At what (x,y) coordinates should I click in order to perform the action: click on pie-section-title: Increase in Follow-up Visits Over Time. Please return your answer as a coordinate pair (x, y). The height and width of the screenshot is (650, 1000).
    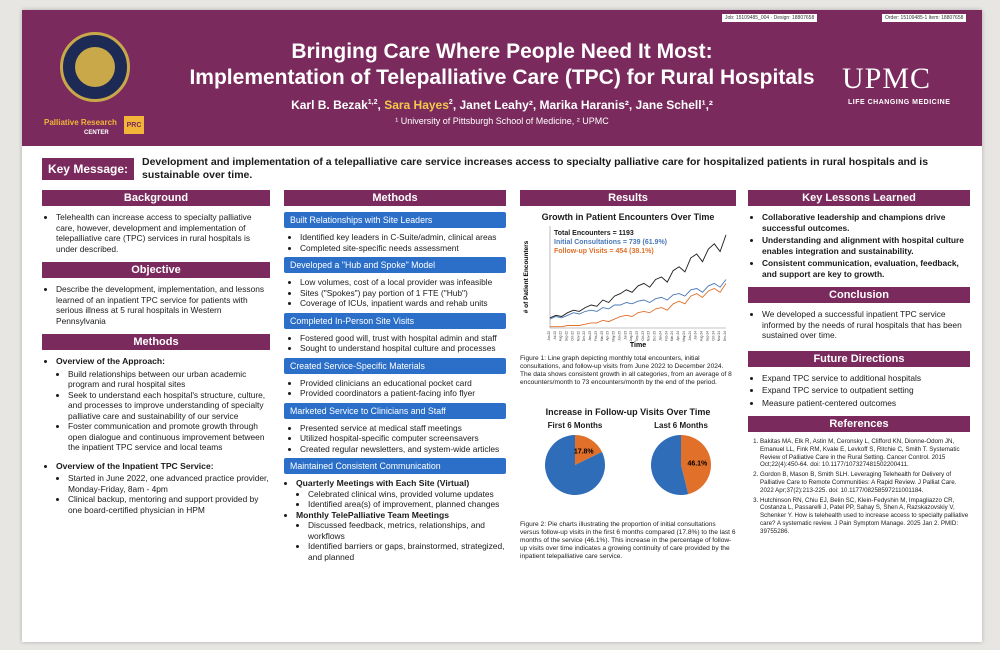
    Looking at the image, I should click on (628, 412).